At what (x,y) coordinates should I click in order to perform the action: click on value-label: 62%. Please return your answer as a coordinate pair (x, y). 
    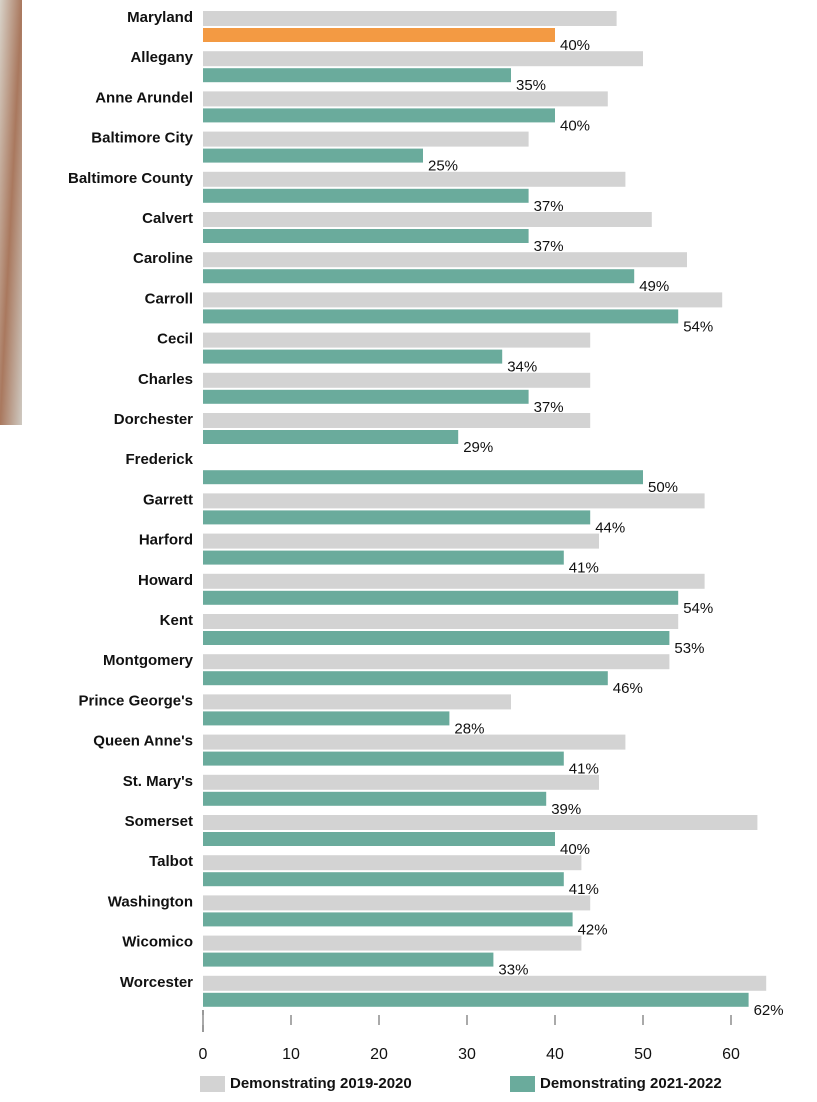
    Looking at the image, I should click on (769, 1010).